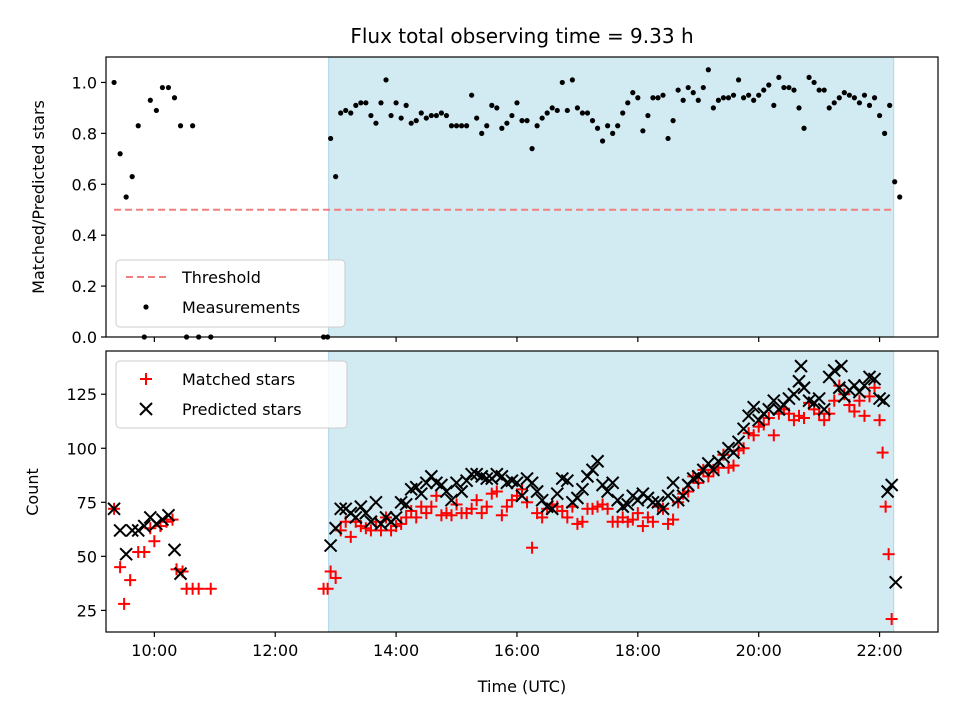 The height and width of the screenshot is (720, 960). Describe the element at coordinates (84, 184) in the screenshot. I see `top-y-tick-label: 0.6` at that location.